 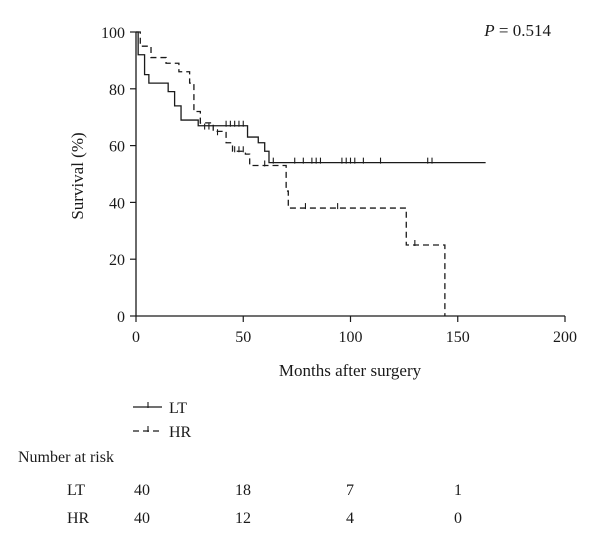 What do you see at coordinates (311, 97) in the screenshot?
I see `series-lt-curve` at bounding box center [311, 97].